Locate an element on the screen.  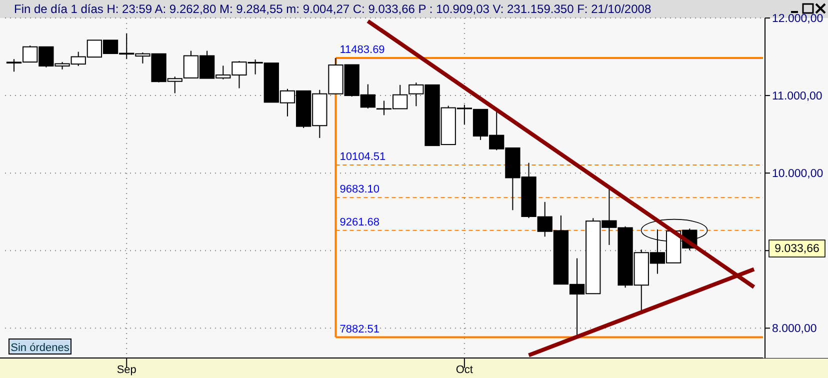
x-tick-label: Sep is located at coordinates (126, 370).